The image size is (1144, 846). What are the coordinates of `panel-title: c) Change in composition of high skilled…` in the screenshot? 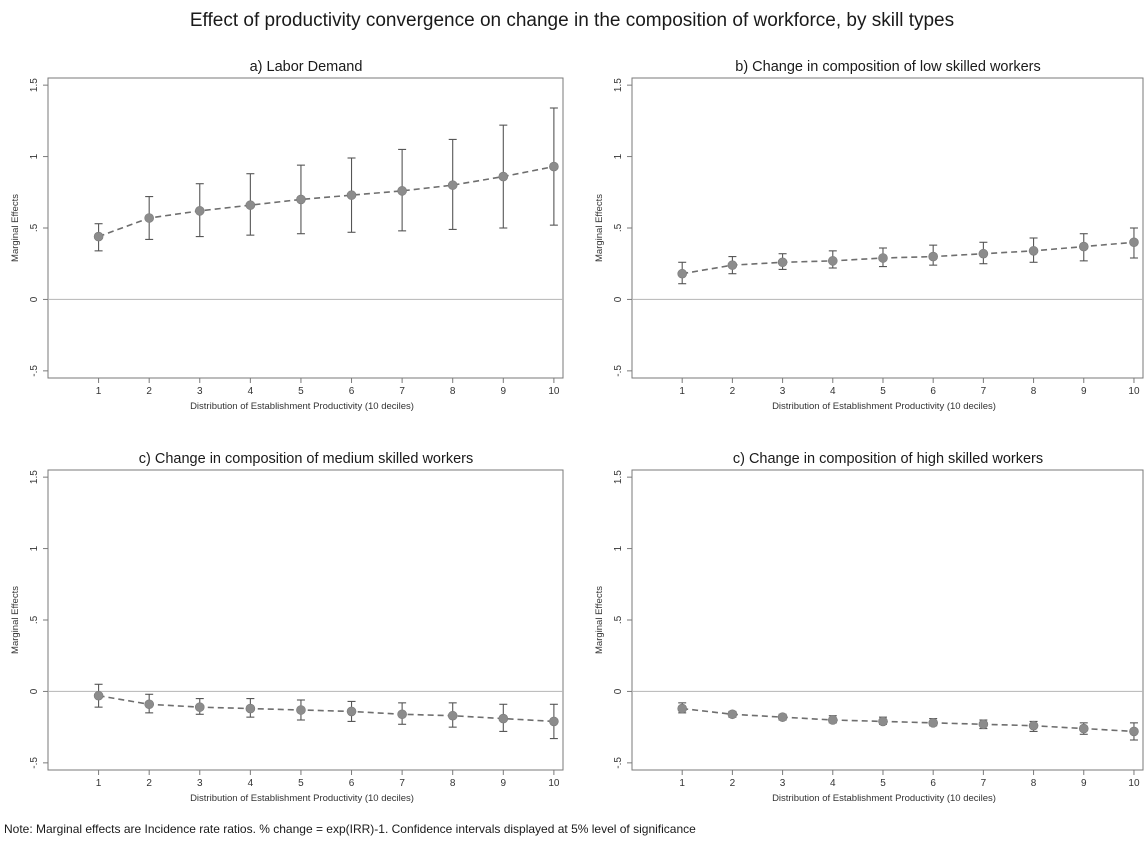 It's located at (888, 459).